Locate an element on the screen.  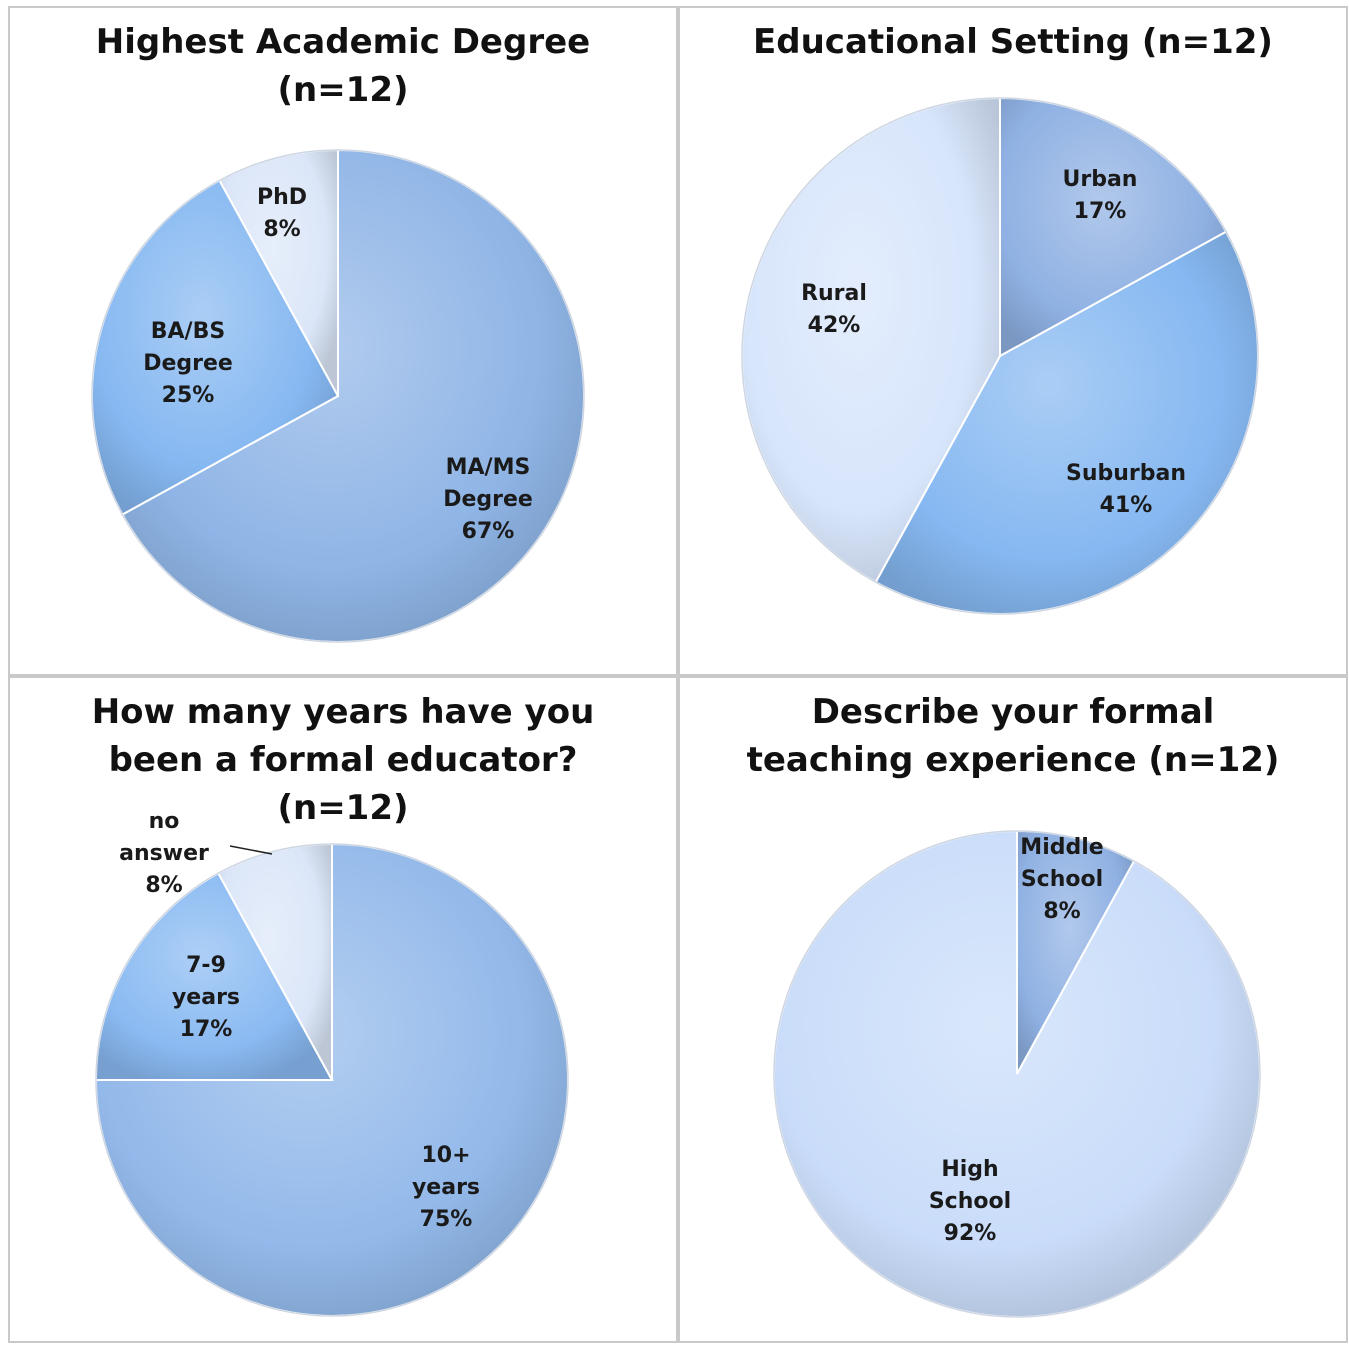
slice-label-urban: Urban 17% is located at coordinates (1100, 195).